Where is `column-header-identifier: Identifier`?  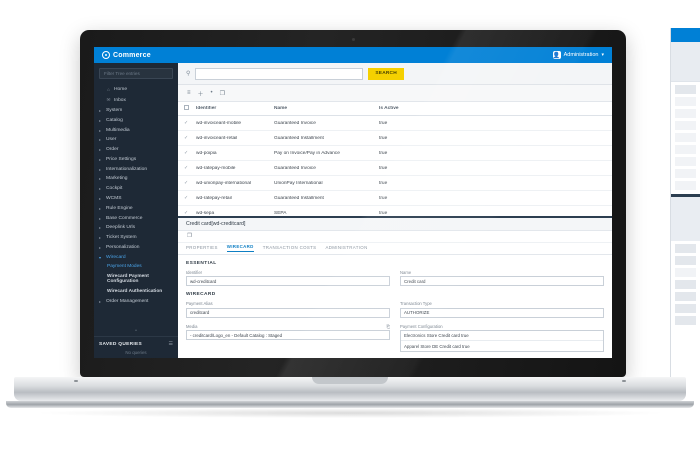
column-header-identifier: Identifier is located at coordinates (206, 108).